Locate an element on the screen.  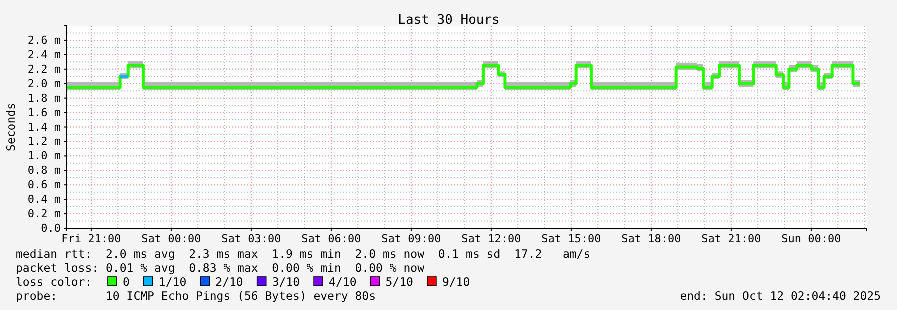
x-tick-label: Sat 00:00 is located at coordinates (172, 239).